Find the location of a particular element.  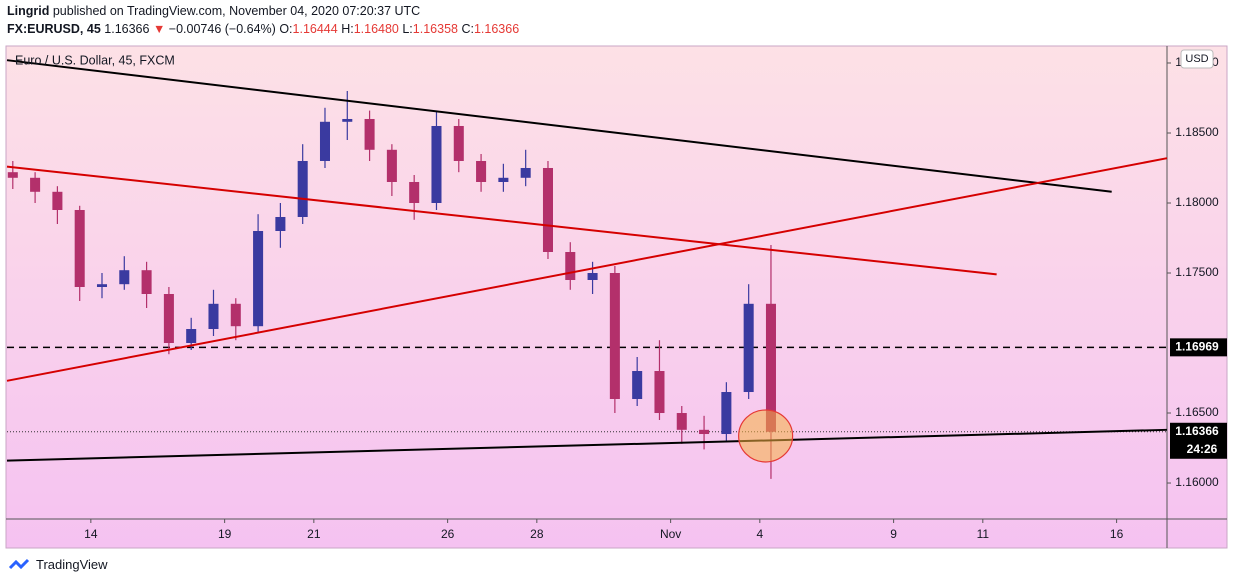

currency-button is located at coordinates (1197, 59).